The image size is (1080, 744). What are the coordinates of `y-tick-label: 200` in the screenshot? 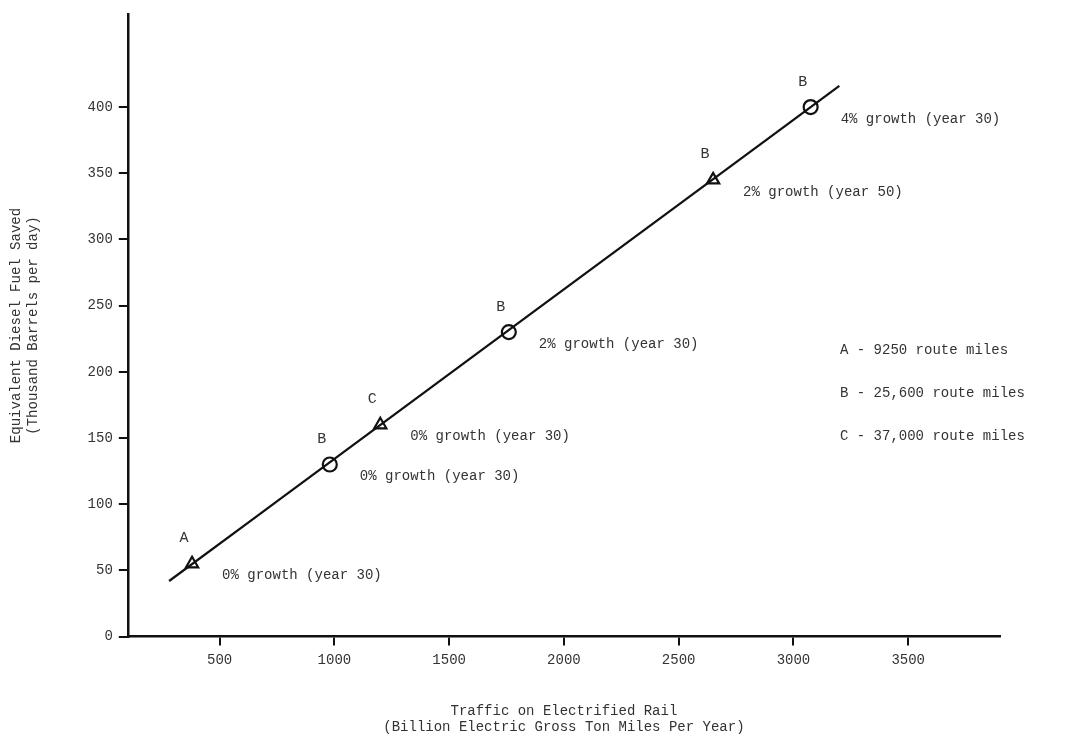 It's located at (100, 371).